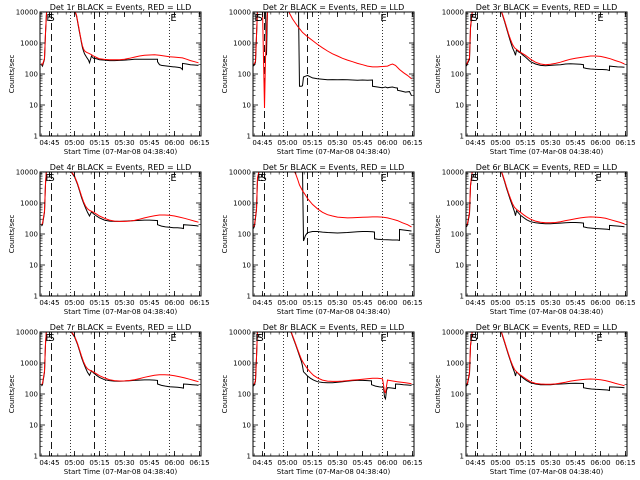 The image size is (640, 480). What do you see at coordinates (547, 167) in the screenshot?
I see `panel-title: Det 6r BLACK = Events, RED = LLD` at bounding box center [547, 167].